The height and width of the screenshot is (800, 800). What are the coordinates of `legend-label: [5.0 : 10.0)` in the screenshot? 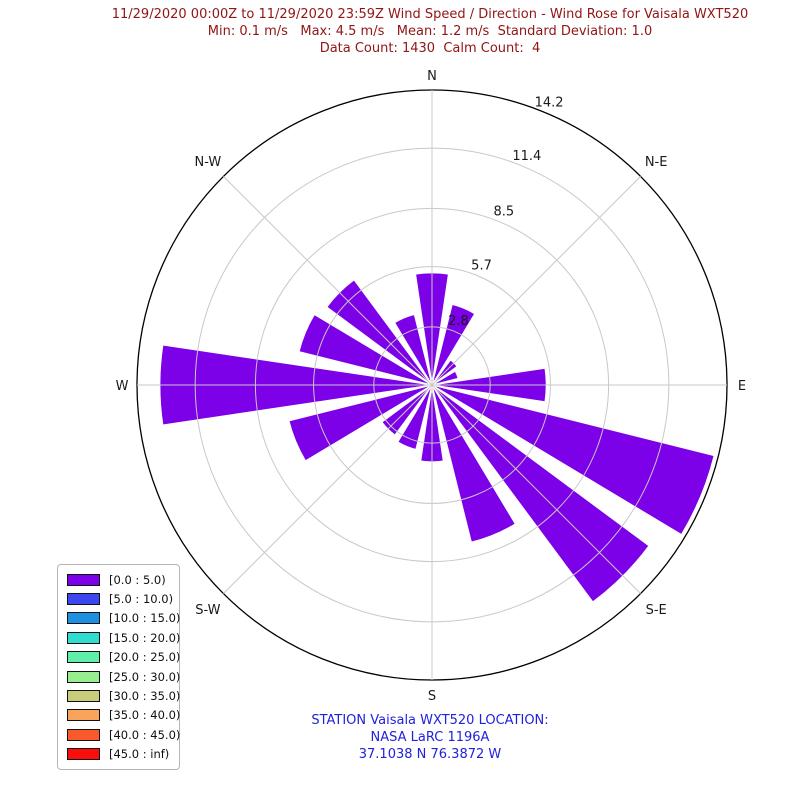 It's located at (141, 599).